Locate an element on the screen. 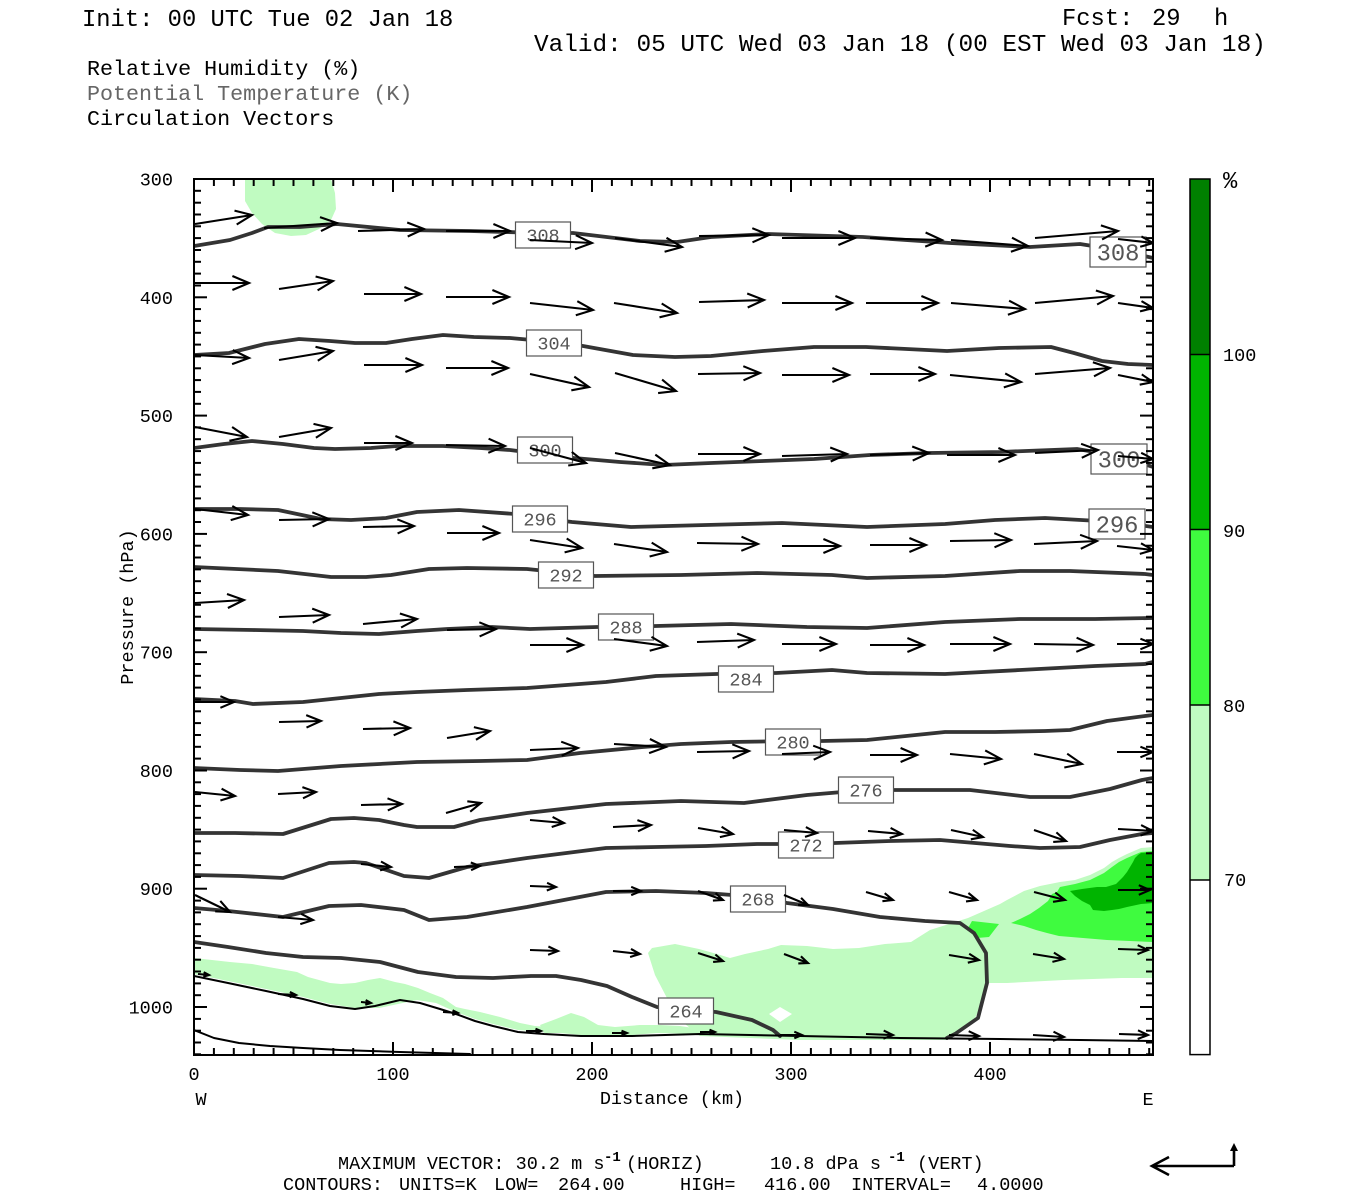 The height and width of the screenshot is (1200, 1350). svg-text: 264.00 is located at coordinates (591, 1185).